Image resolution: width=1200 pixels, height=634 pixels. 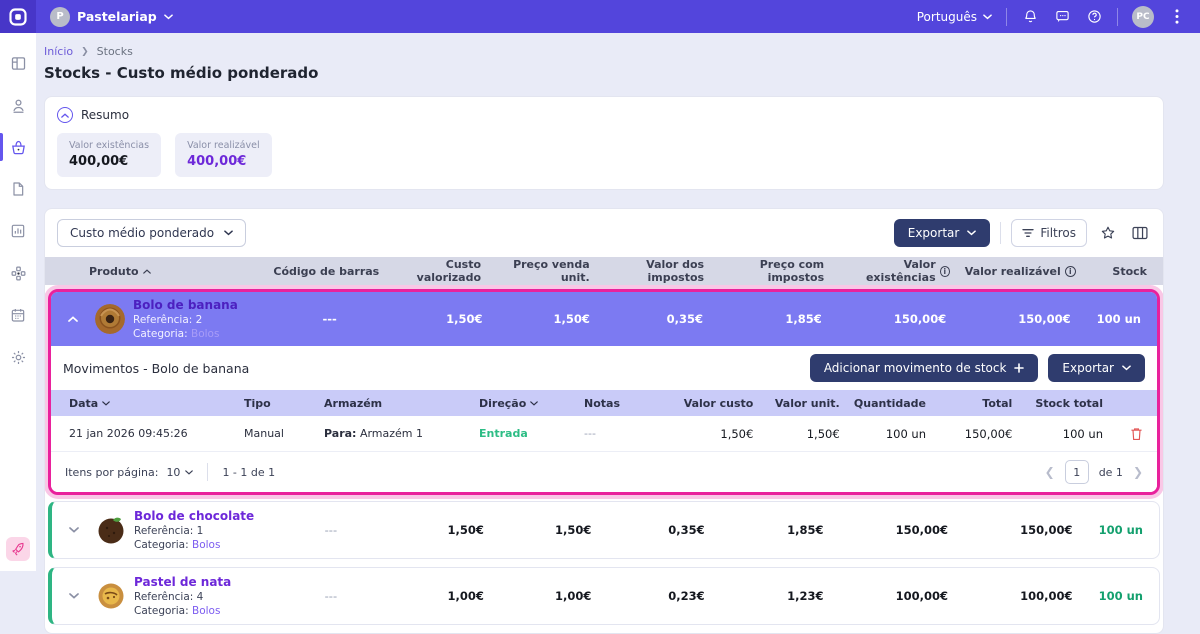 I want to click on col-notas: Notas, so click(x=602, y=403).